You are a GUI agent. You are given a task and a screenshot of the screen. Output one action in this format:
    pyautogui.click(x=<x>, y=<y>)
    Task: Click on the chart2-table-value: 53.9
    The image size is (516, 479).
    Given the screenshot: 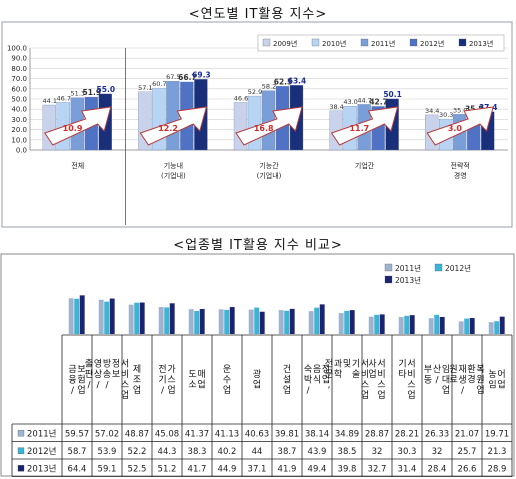 What is the action you would take?
    pyautogui.click(x=107, y=452)
    